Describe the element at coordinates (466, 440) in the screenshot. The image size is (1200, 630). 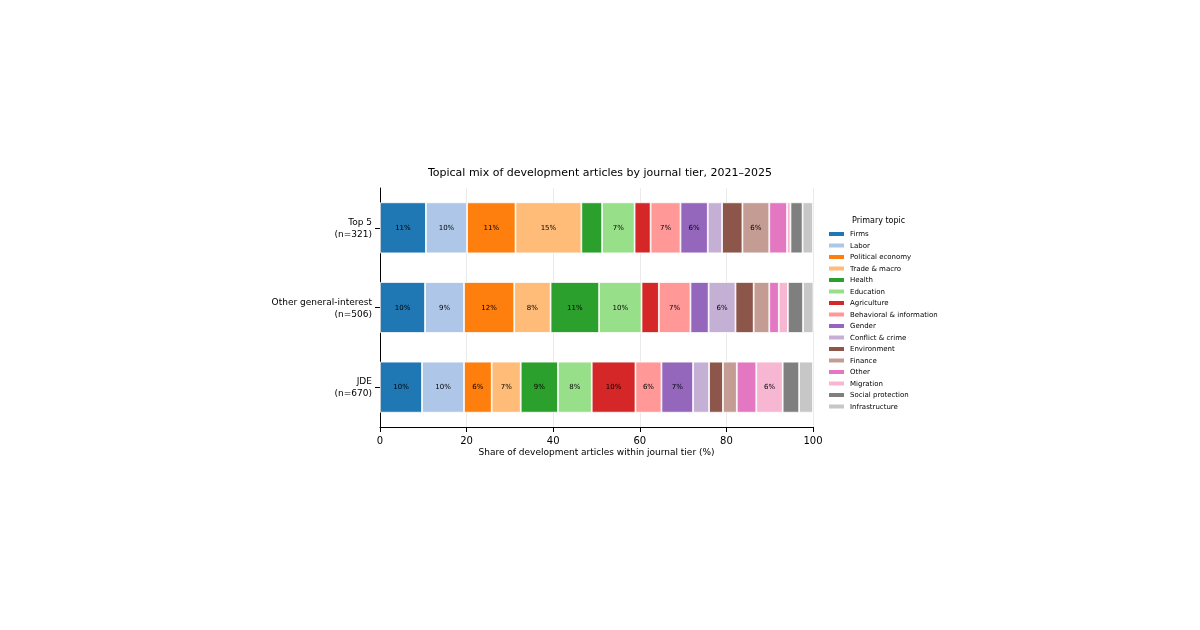
I see `x-tick-label: 20` at that location.